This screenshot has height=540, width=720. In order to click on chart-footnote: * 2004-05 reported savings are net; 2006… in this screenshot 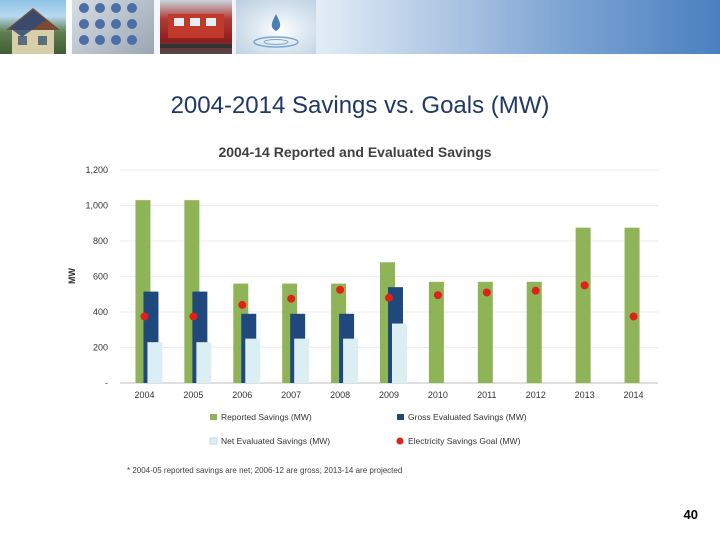, I will do `click(264, 470)`.